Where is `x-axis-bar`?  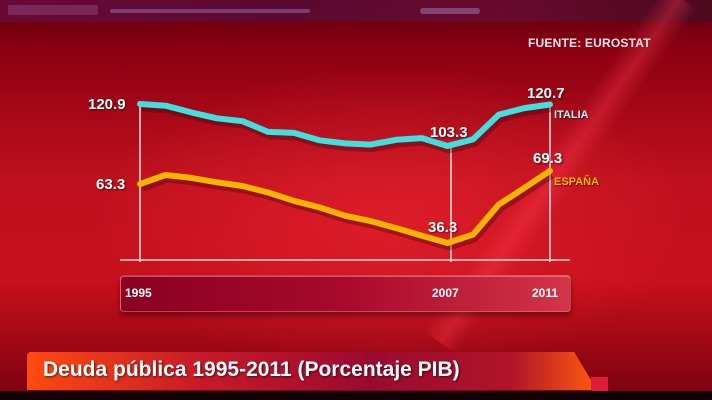
x-axis-bar is located at coordinates (345, 293).